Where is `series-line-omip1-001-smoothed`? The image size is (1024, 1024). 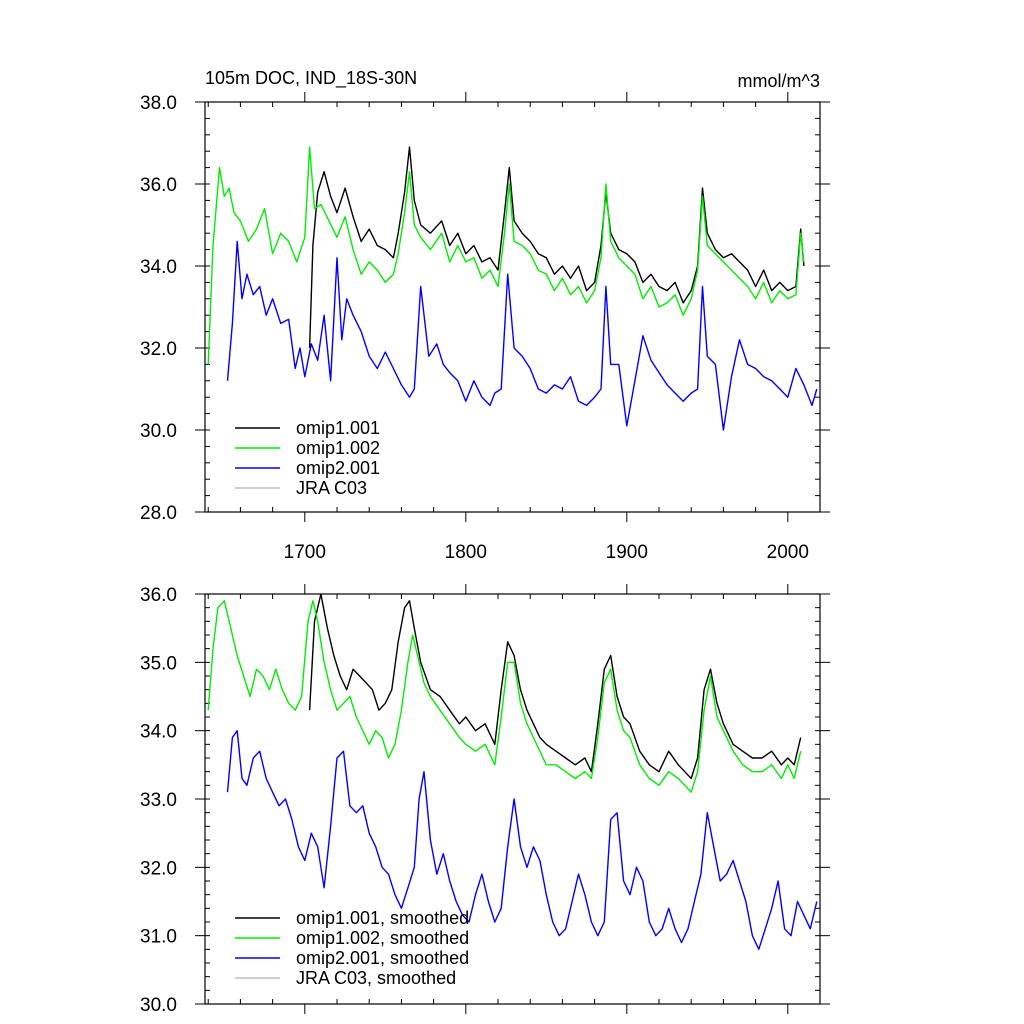
series-line-omip1-001-smoothed is located at coordinates (555, 687).